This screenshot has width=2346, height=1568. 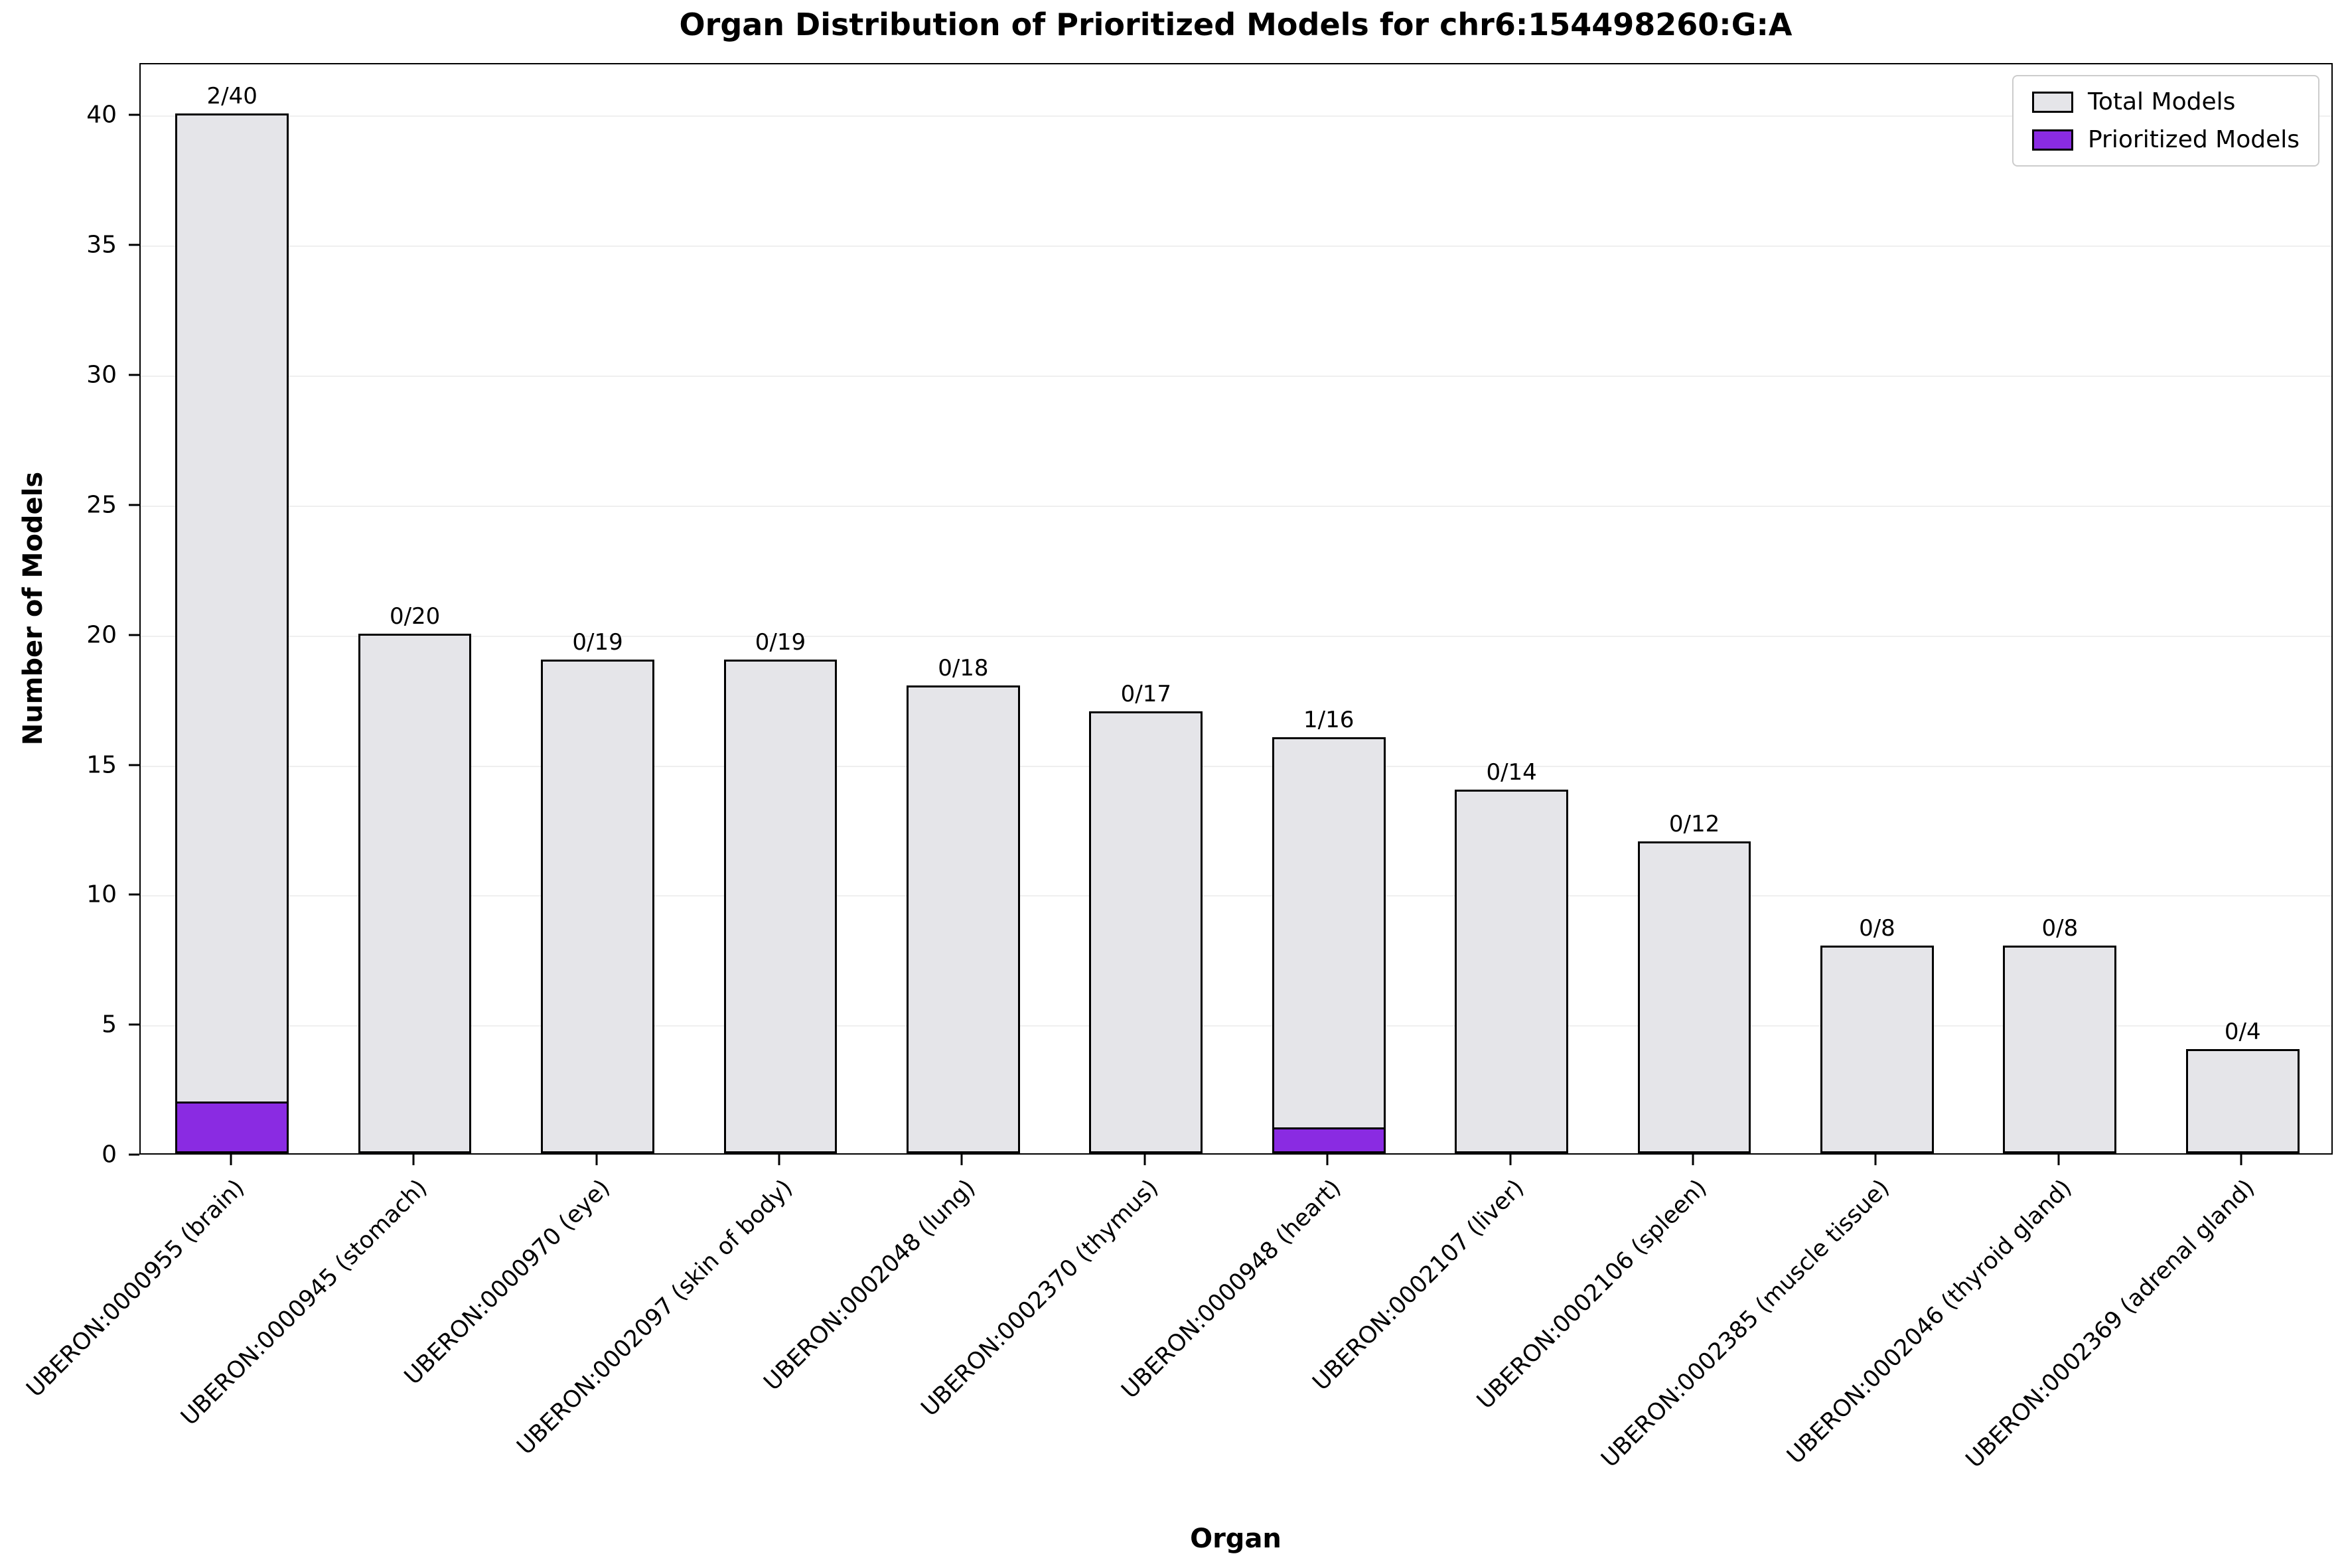 What do you see at coordinates (1418, 1285) in the screenshot?
I see `x-tick-label: UBERON:0002107 (liver)` at bounding box center [1418, 1285].